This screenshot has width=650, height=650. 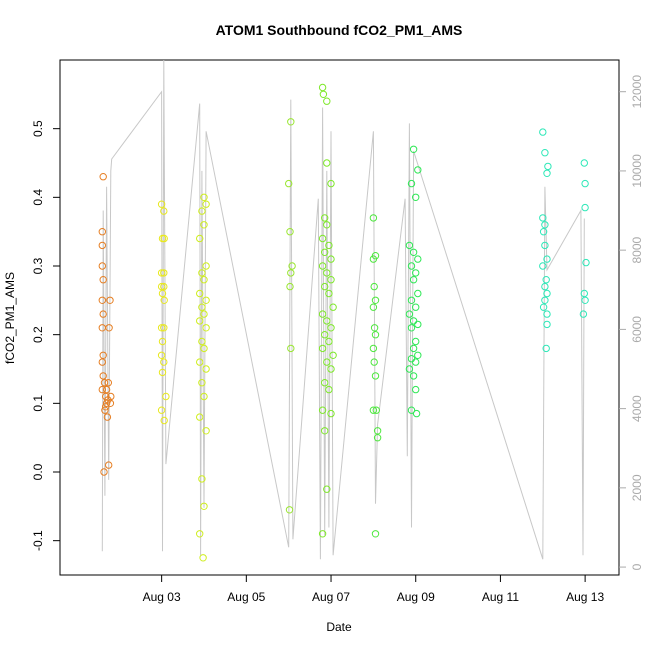 What do you see at coordinates (585, 597) in the screenshot?
I see `x-tick-label: Aug 13` at bounding box center [585, 597].